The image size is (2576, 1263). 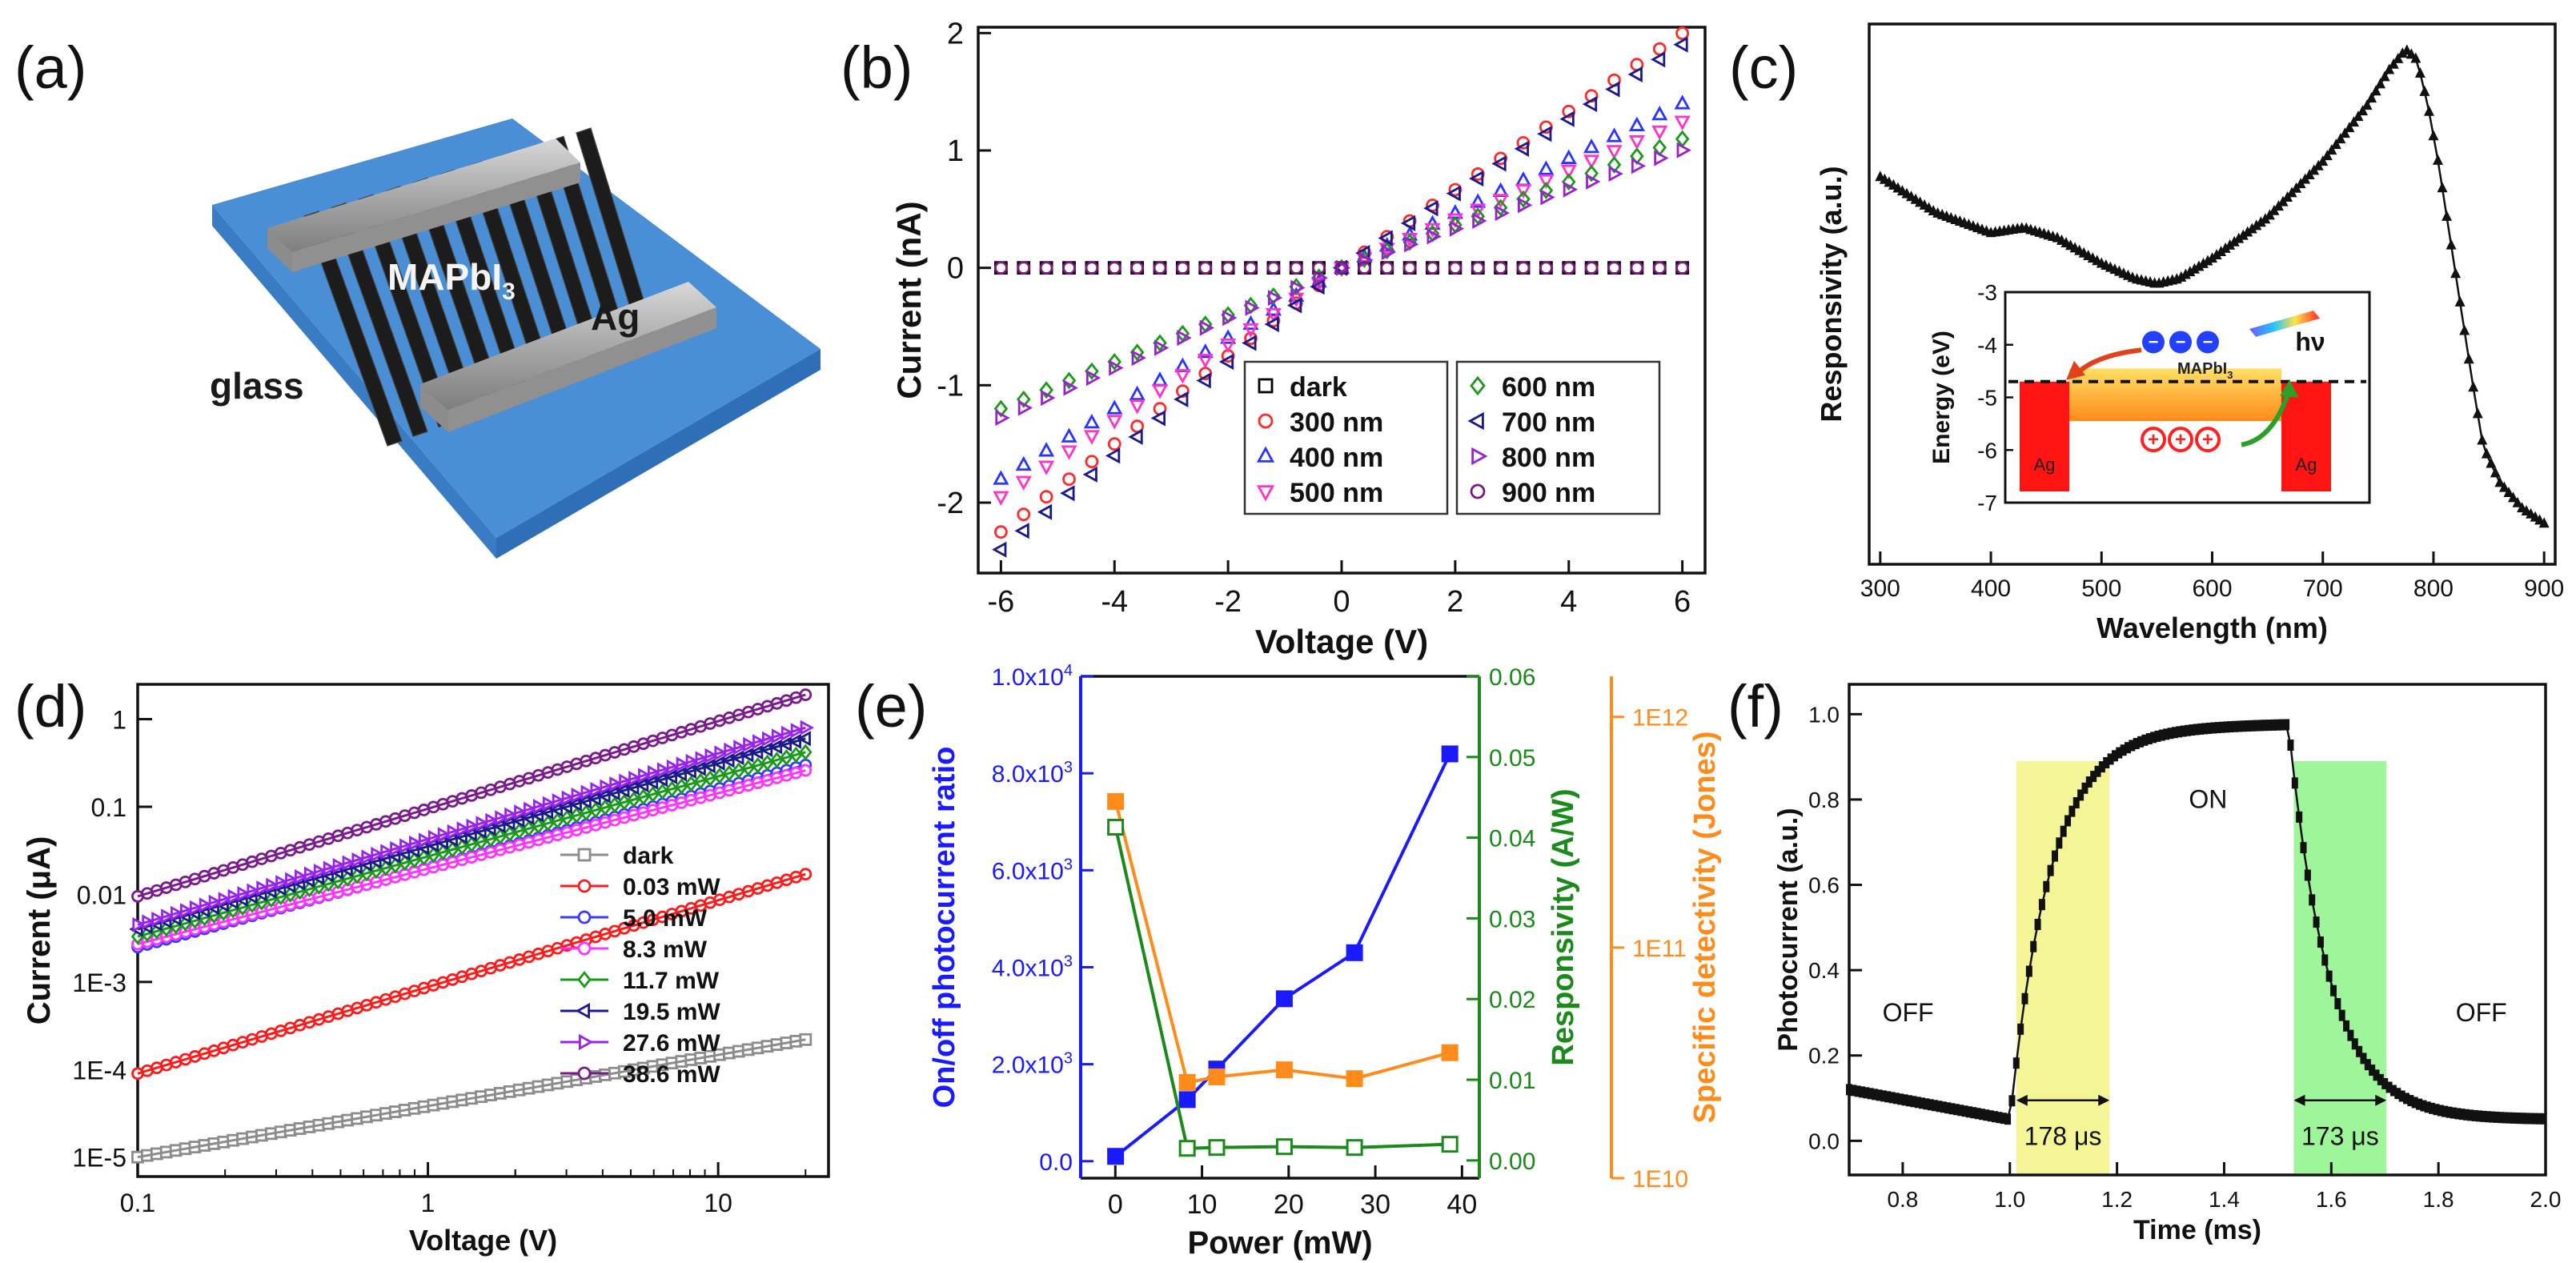 What do you see at coordinates (1941, 397) in the screenshot?
I see `inset-y-axis-label: Energy (eV)` at bounding box center [1941, 397].